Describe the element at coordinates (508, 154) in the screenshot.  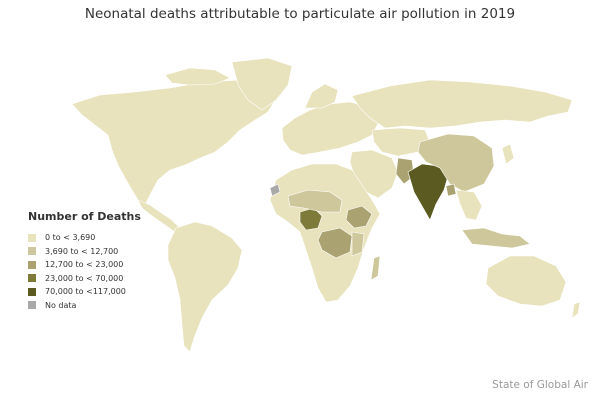
I see `region-japan` at that location.